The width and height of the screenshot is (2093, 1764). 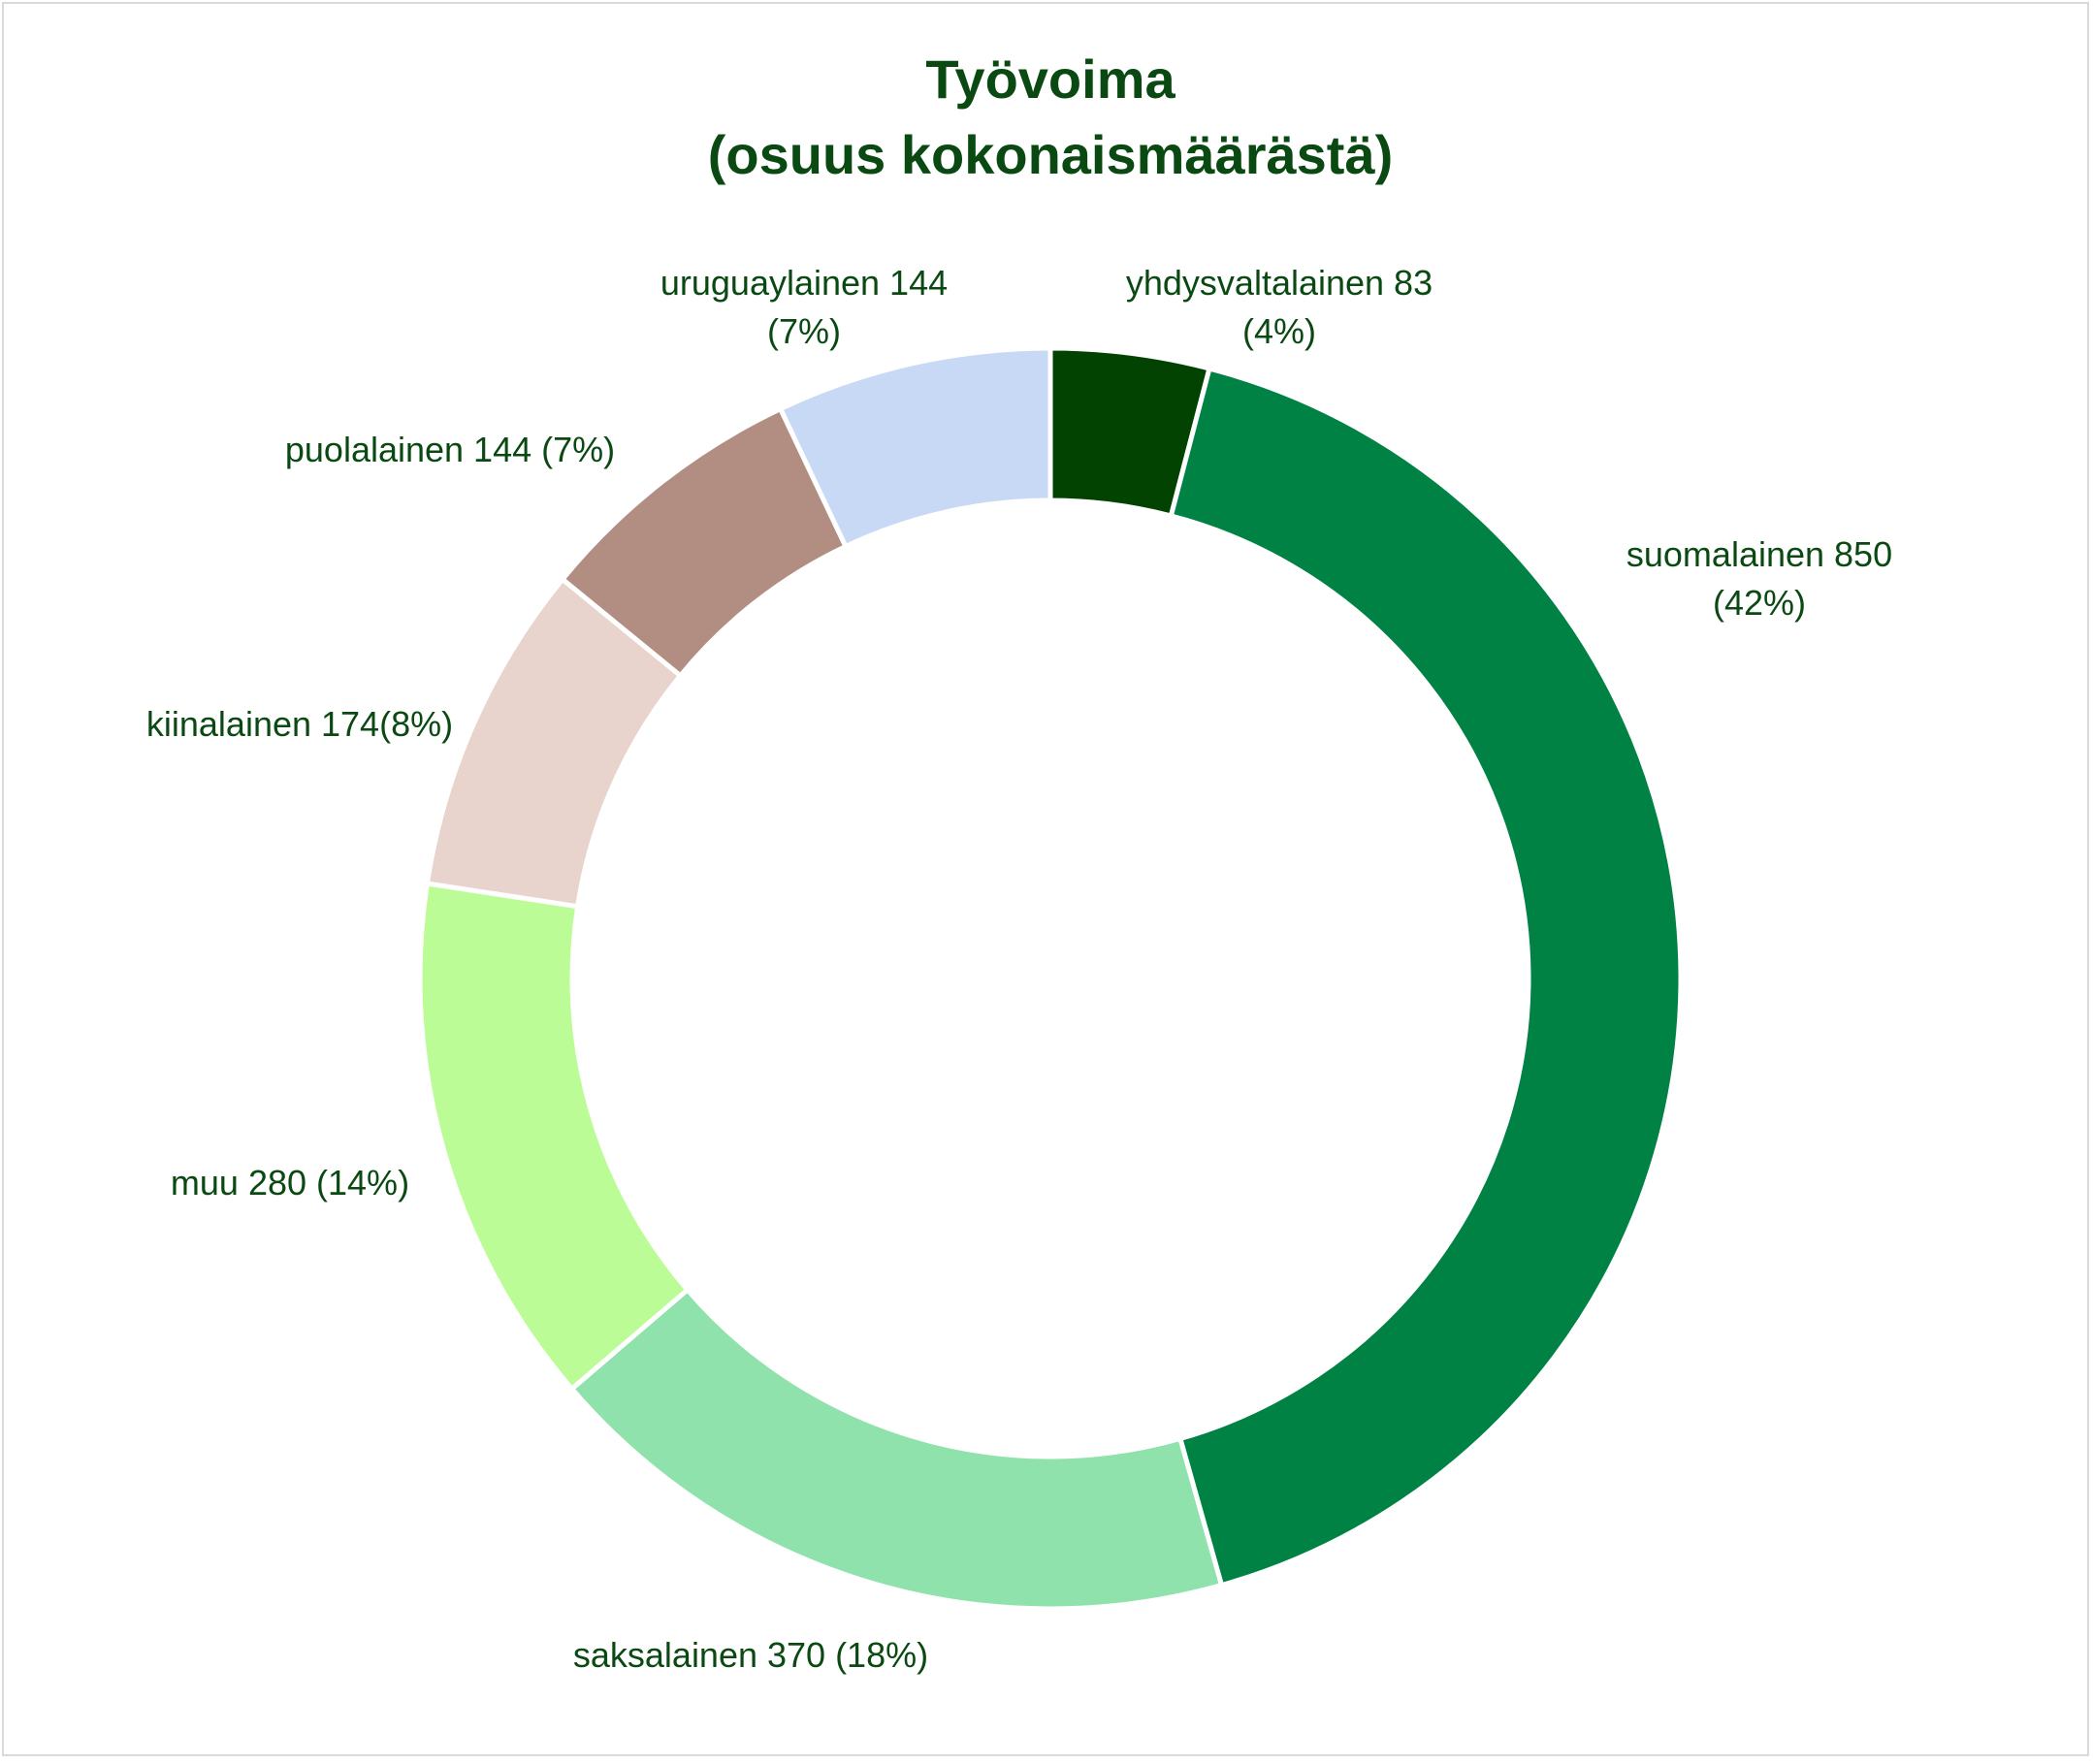 I want to click on chart-title-line-1: Työvoima, so click(x=1050, y=79).